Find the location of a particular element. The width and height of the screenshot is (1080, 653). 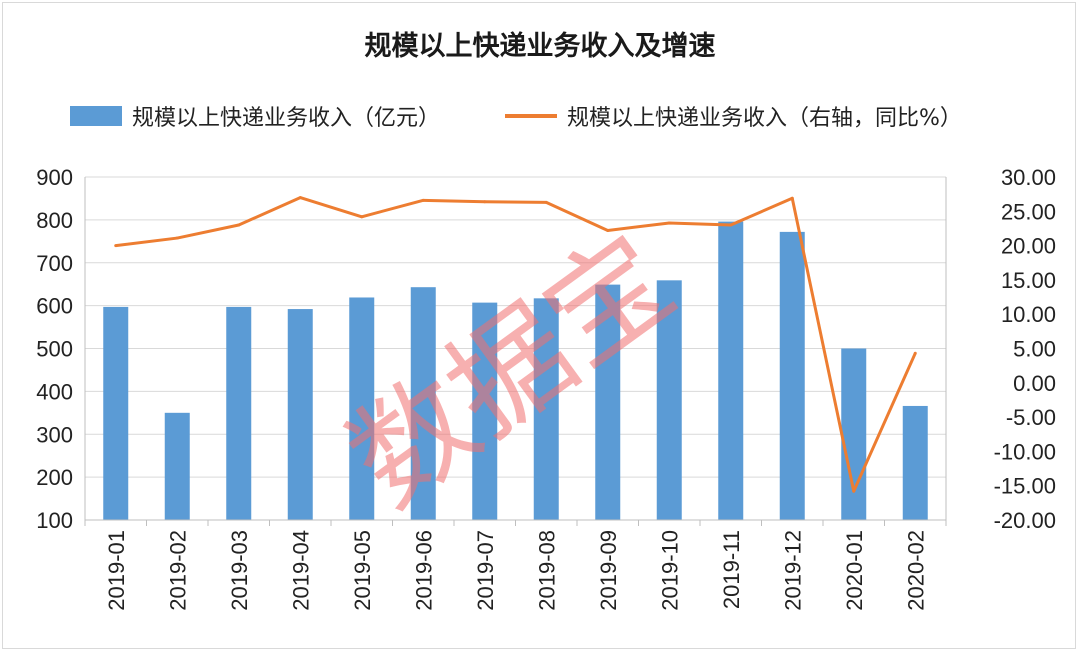

y-left-tick-label: 600 is located at coordinates (54, 306).